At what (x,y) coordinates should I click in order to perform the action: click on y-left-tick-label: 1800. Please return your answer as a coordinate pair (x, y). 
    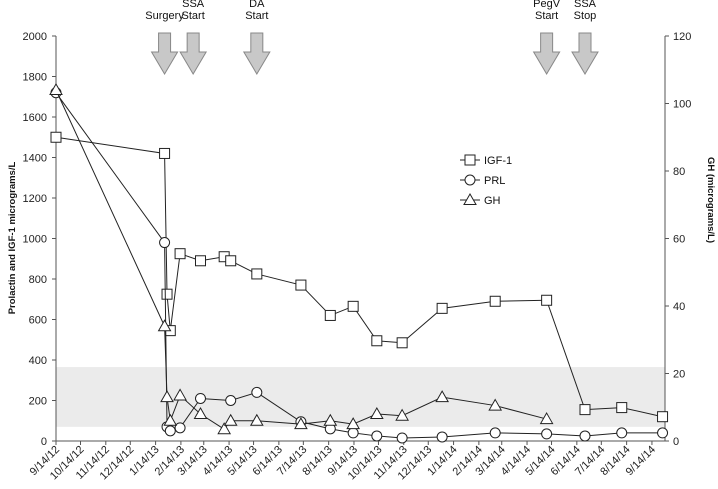
    Looking at the image, I should click on (35, 78).